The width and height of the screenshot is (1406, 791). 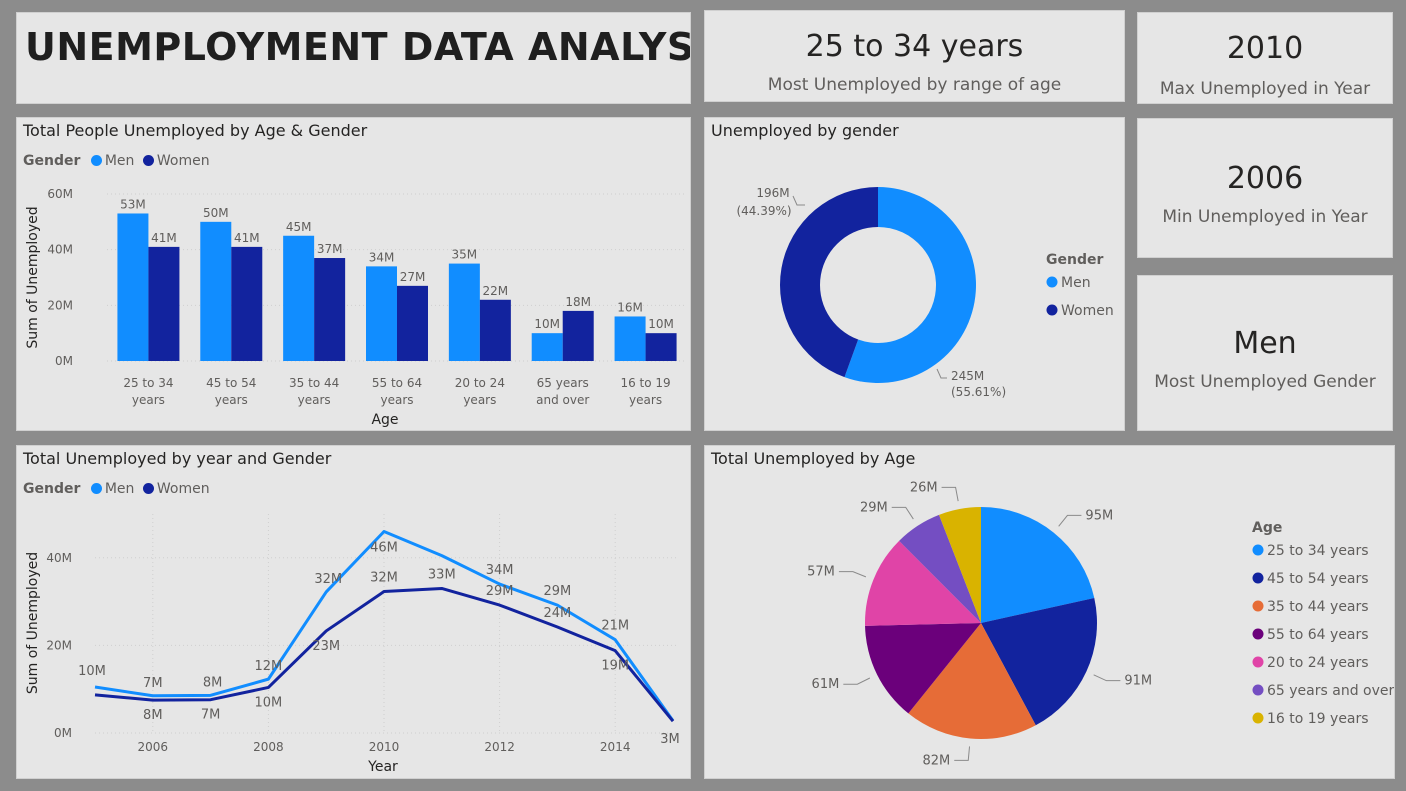 I want to click on data-label: 8M, so click(x=213, y=682).